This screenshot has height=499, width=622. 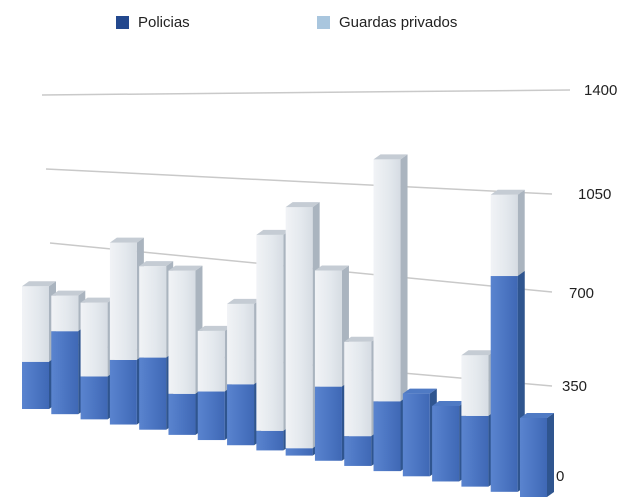 I want to click on legend-swatch-policias, so click(x=122, y=22).